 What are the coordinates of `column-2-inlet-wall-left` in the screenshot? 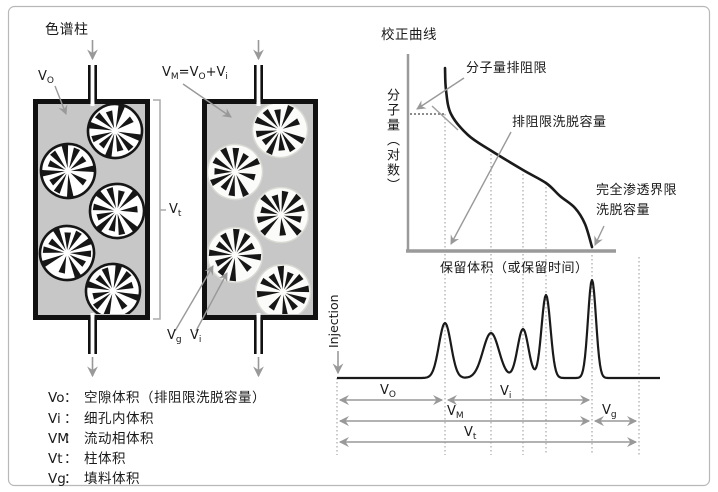 It's located at (255, 83).